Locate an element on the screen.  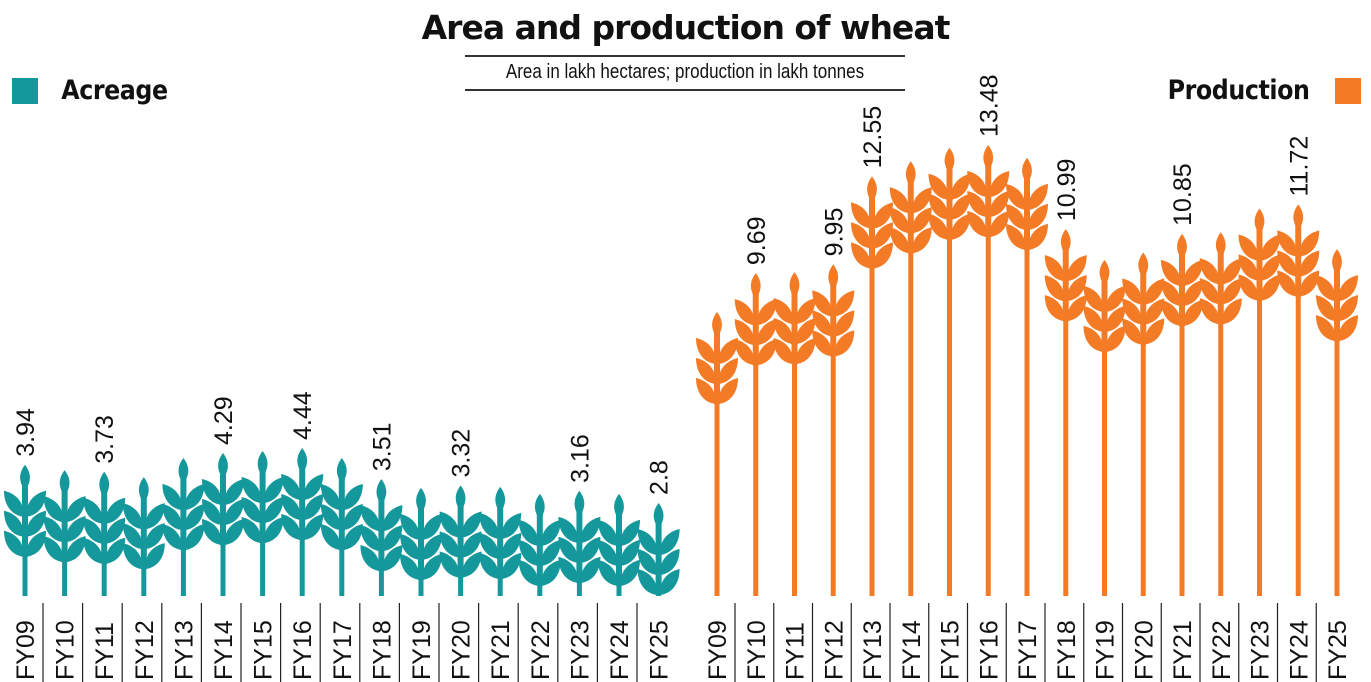
acreage-tick-label: FY11 is located at coordinates (105, 651).